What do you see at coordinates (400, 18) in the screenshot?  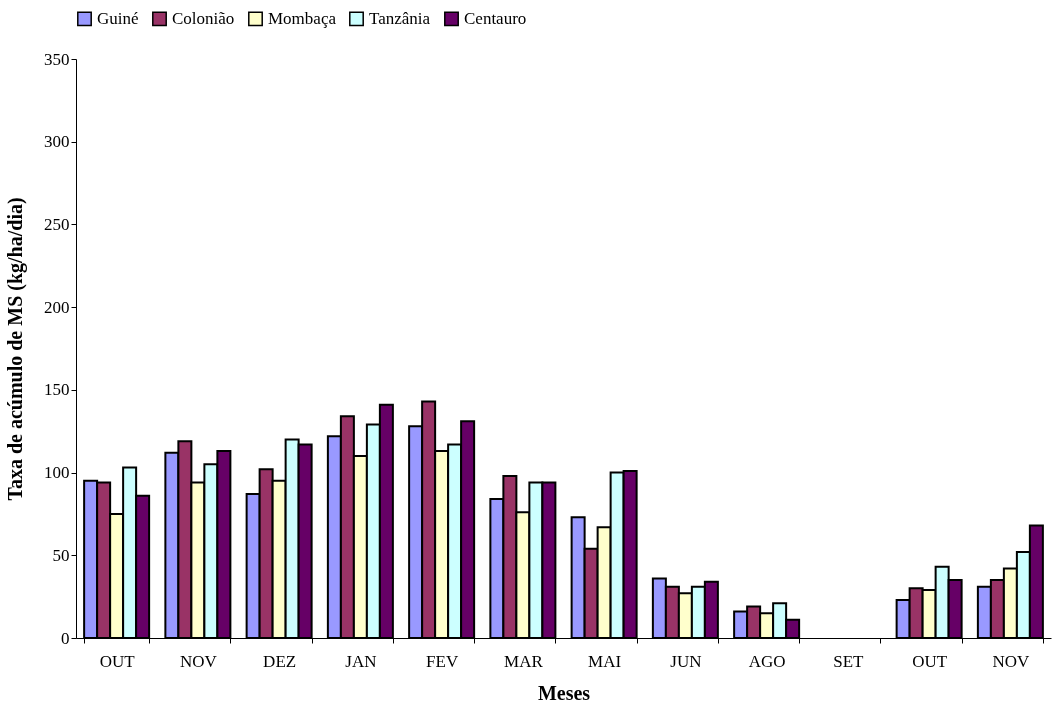 I see `legend-label: Tanzânia` at bounding box center [400, 18].